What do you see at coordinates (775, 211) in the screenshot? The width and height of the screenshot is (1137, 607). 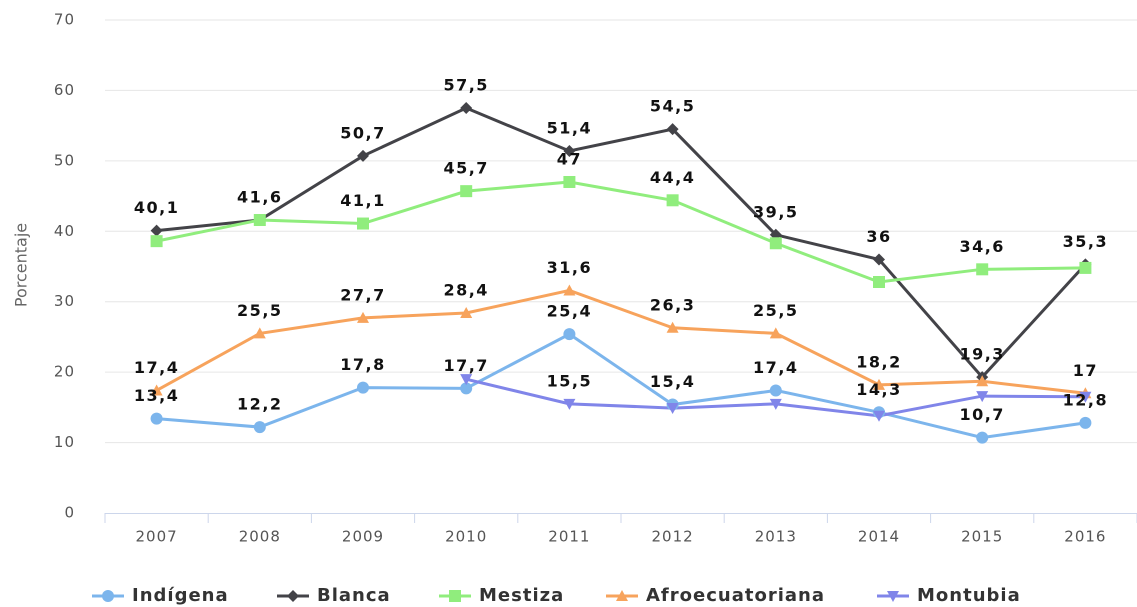 I see `data-label: 39,5` at bounding box center [775, 211].